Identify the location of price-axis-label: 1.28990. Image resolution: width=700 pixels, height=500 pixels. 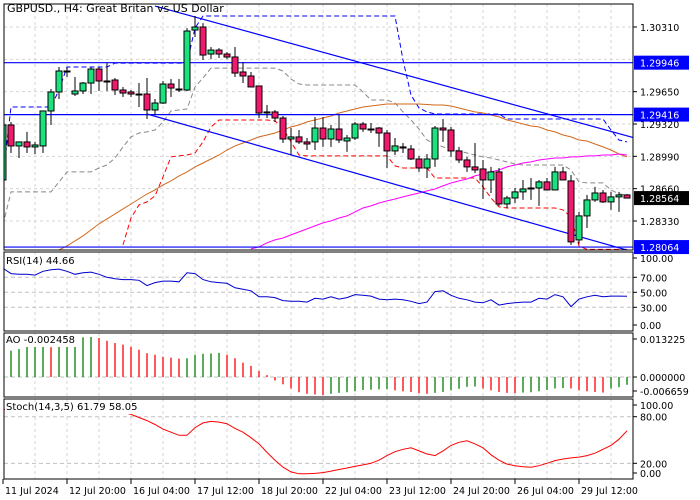
(659, 157).